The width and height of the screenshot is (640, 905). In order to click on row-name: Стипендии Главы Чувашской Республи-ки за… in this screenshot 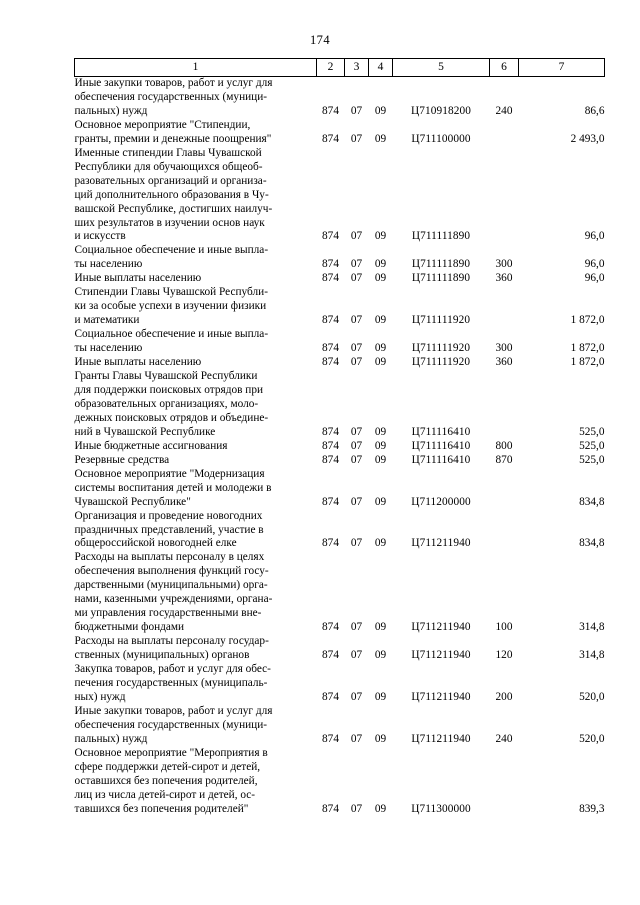, I will do `click(196, 307)`.